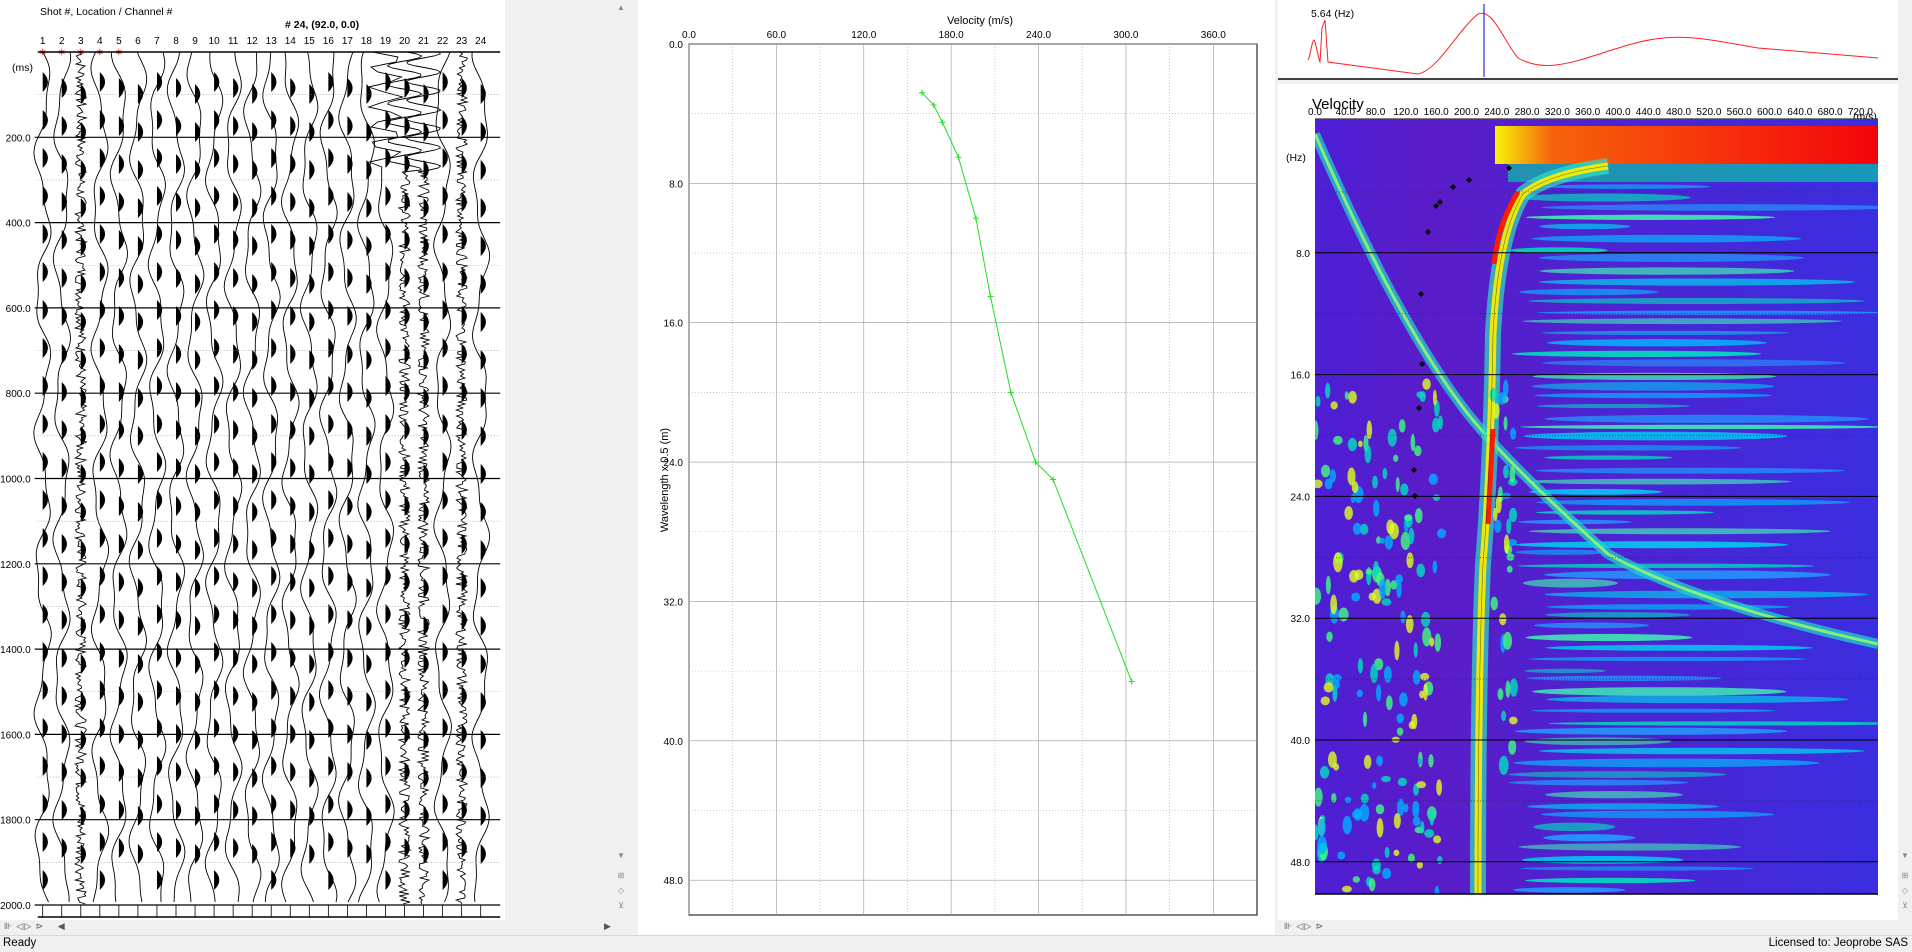  Describe the element at coordinates (1589, 928) in the screenshot. I see `velocity-hnav: ⊪ ◁▷ ⊳` at that location.